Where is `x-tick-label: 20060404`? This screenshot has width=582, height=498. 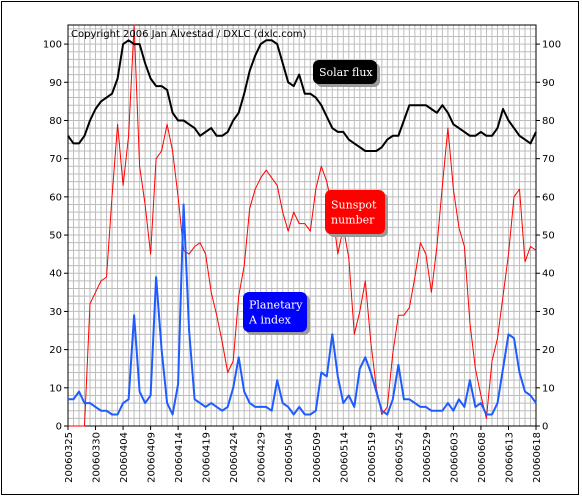
x-tick-label: 20060404 is located at coordinates (124, 457).